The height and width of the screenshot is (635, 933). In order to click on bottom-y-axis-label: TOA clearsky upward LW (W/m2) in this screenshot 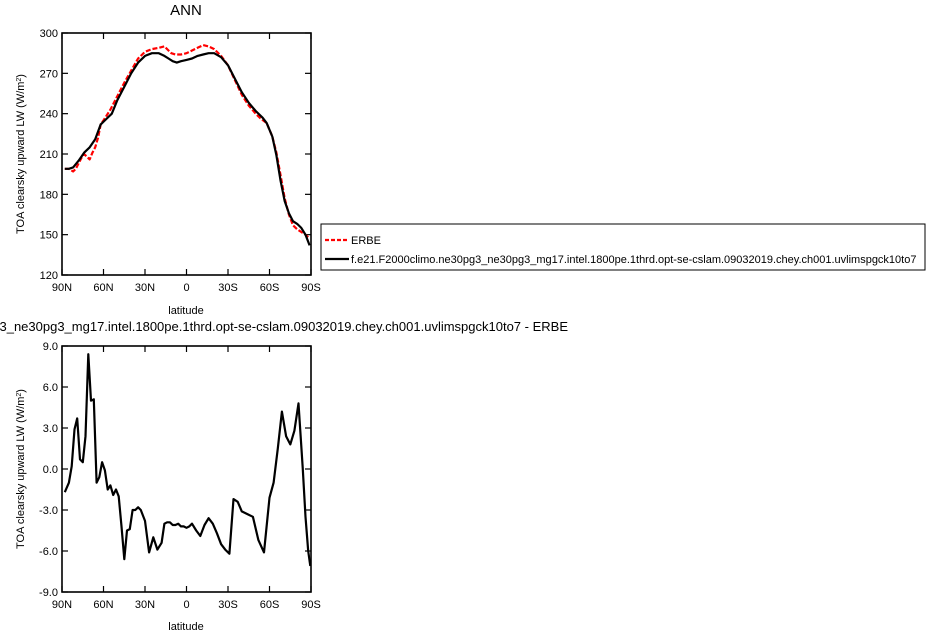, I will do `click(21, 469)`.